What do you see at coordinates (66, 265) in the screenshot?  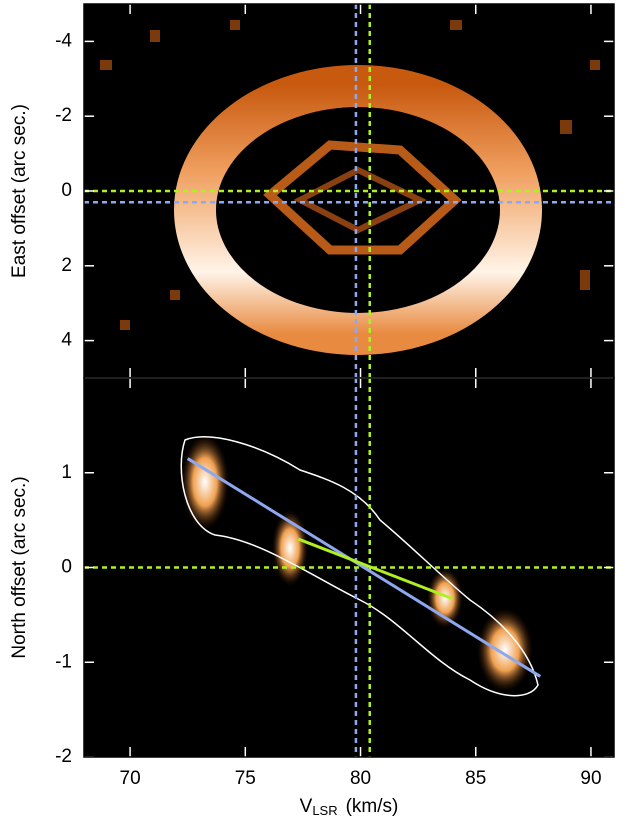 I see `y-tick-label: 2` at bounding box center [66, 265].